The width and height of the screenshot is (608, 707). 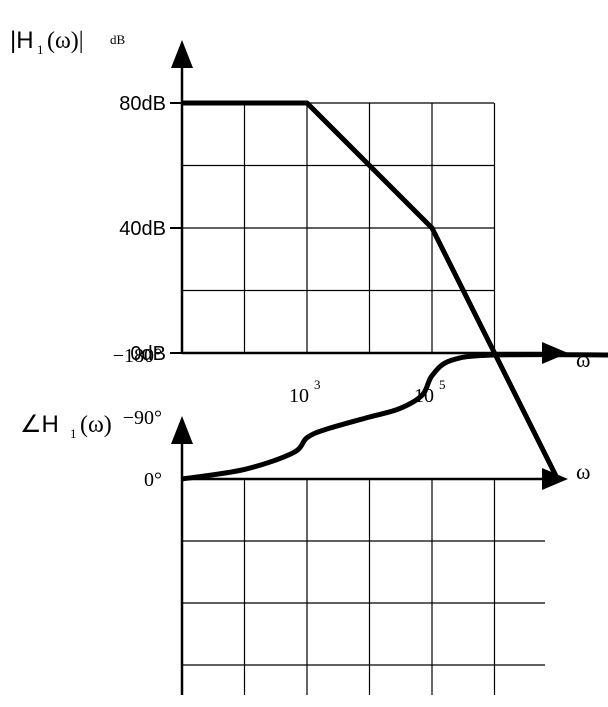 What do you see at coordinates (394, 417) in the screenshot?
I see `phase-series-line` at bounding box center [394, 417].